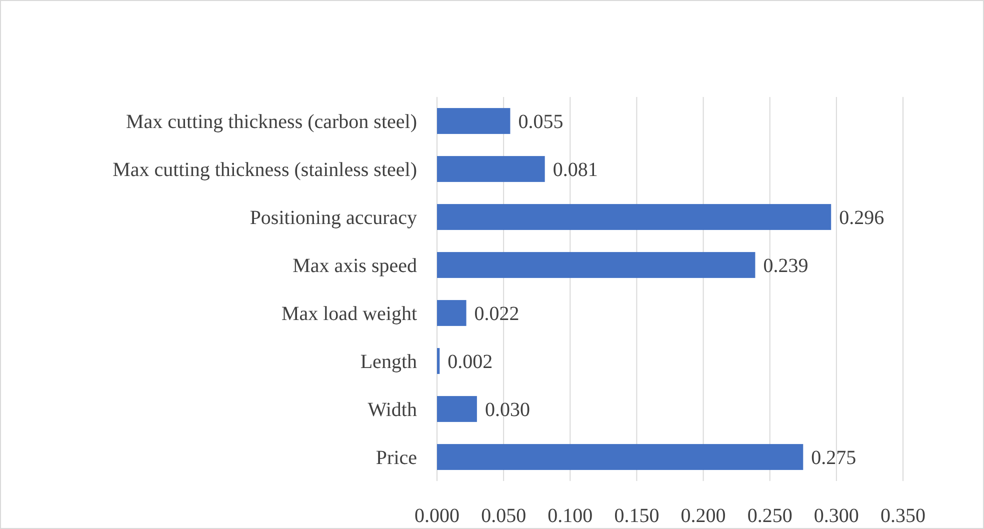 This screenshot has height=529, width=984. What do you see at coordinates (392, 410) in the screenshot?
I see `y-tick-label: Width` at bounding box center [392, 410].